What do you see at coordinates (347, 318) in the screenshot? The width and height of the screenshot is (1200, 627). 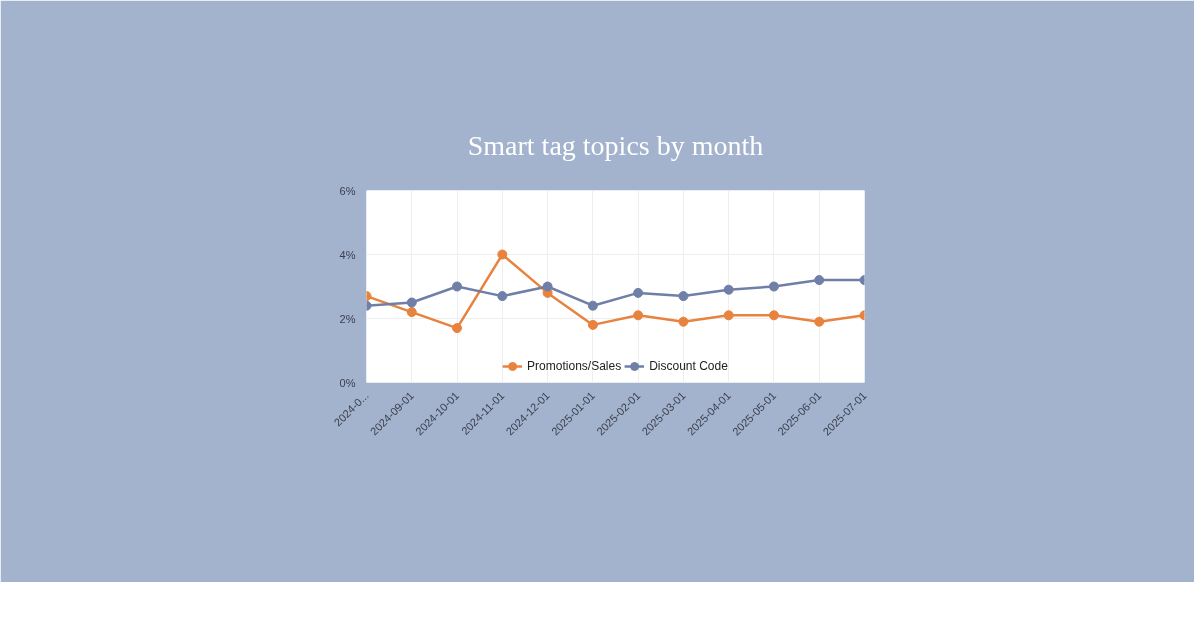 I see `y-tick-label: 2%` at bounding box center [347, 318].